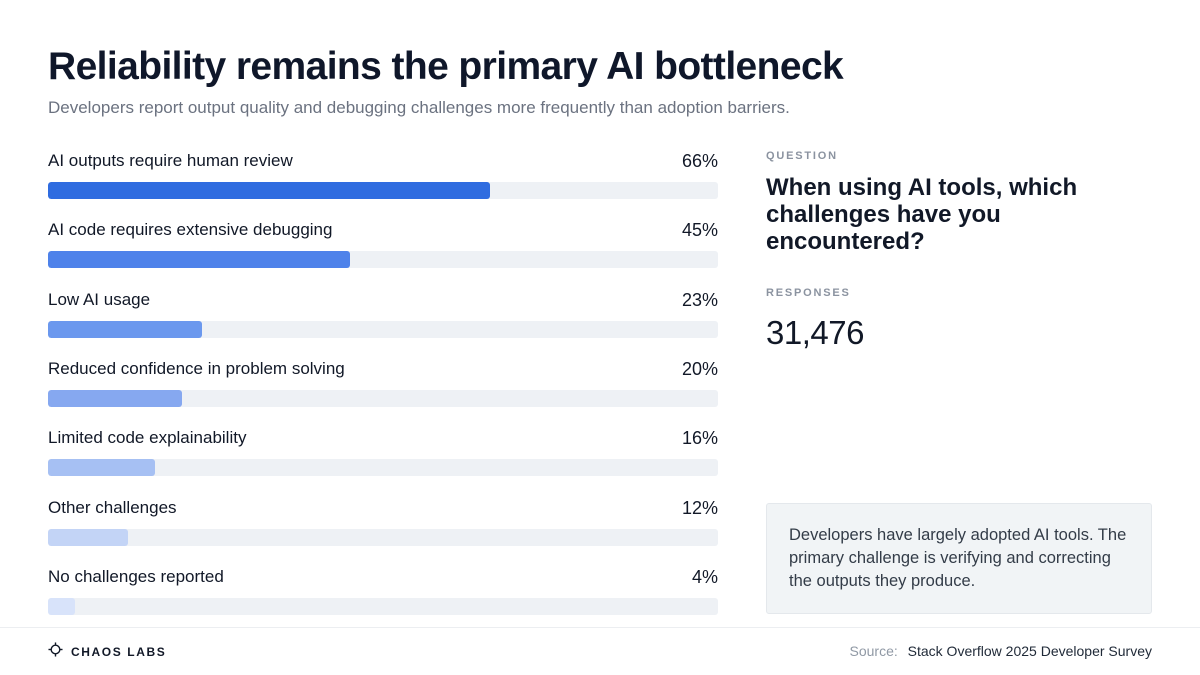  What do you see at coordinates (383, 521) in the screenshot?
I see `bar-row: Other challenges 12%` at bounding box center [383, 521].